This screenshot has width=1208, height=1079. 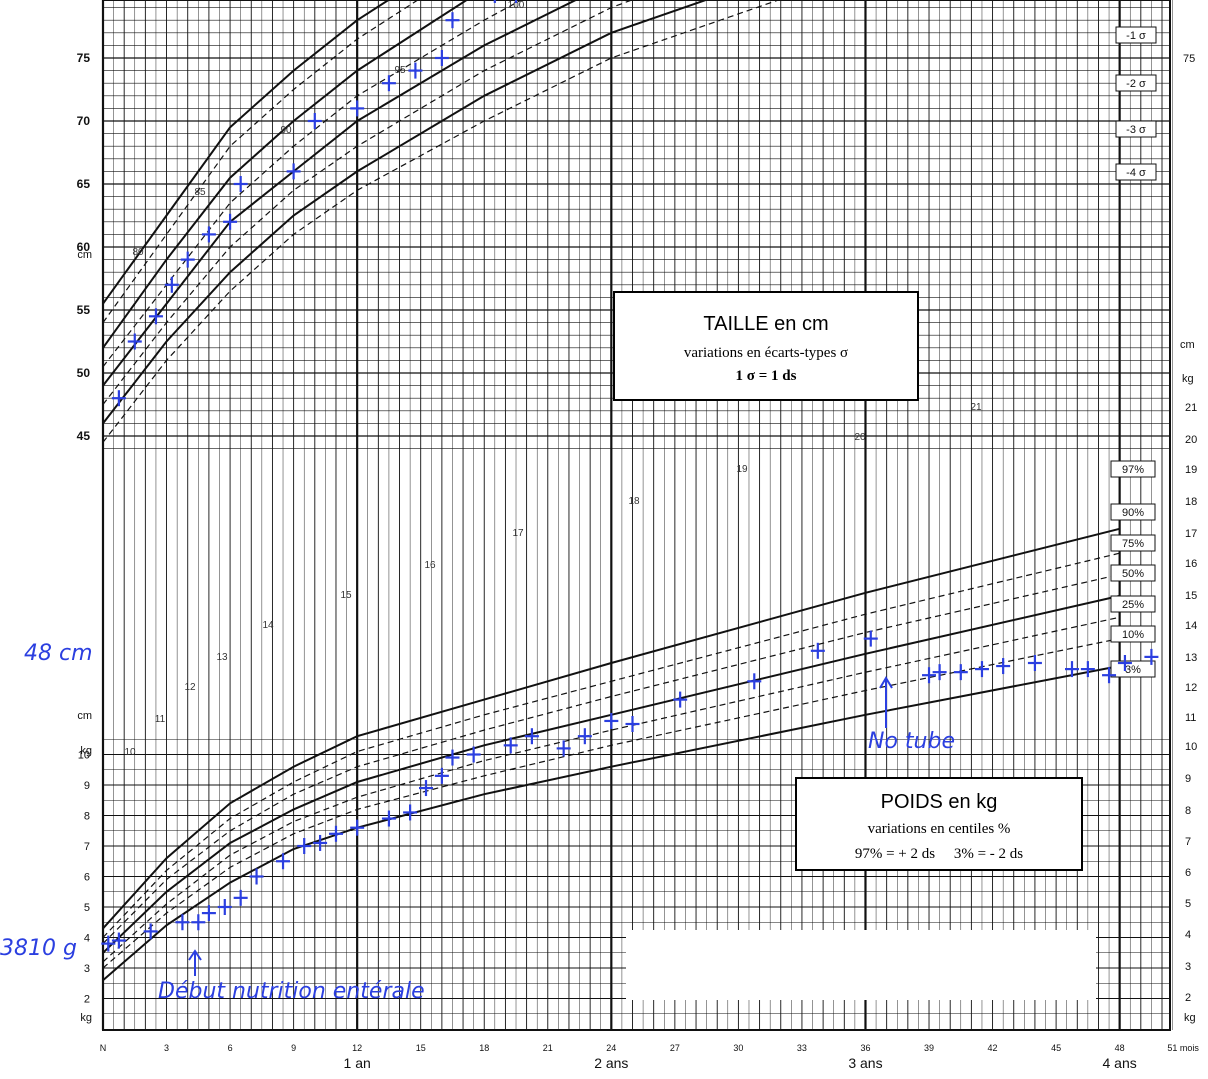 What do you see at coordinates (516, 5) in the screenshot?
I see `curve-value-label: 100` at bounding box center [516, 5].